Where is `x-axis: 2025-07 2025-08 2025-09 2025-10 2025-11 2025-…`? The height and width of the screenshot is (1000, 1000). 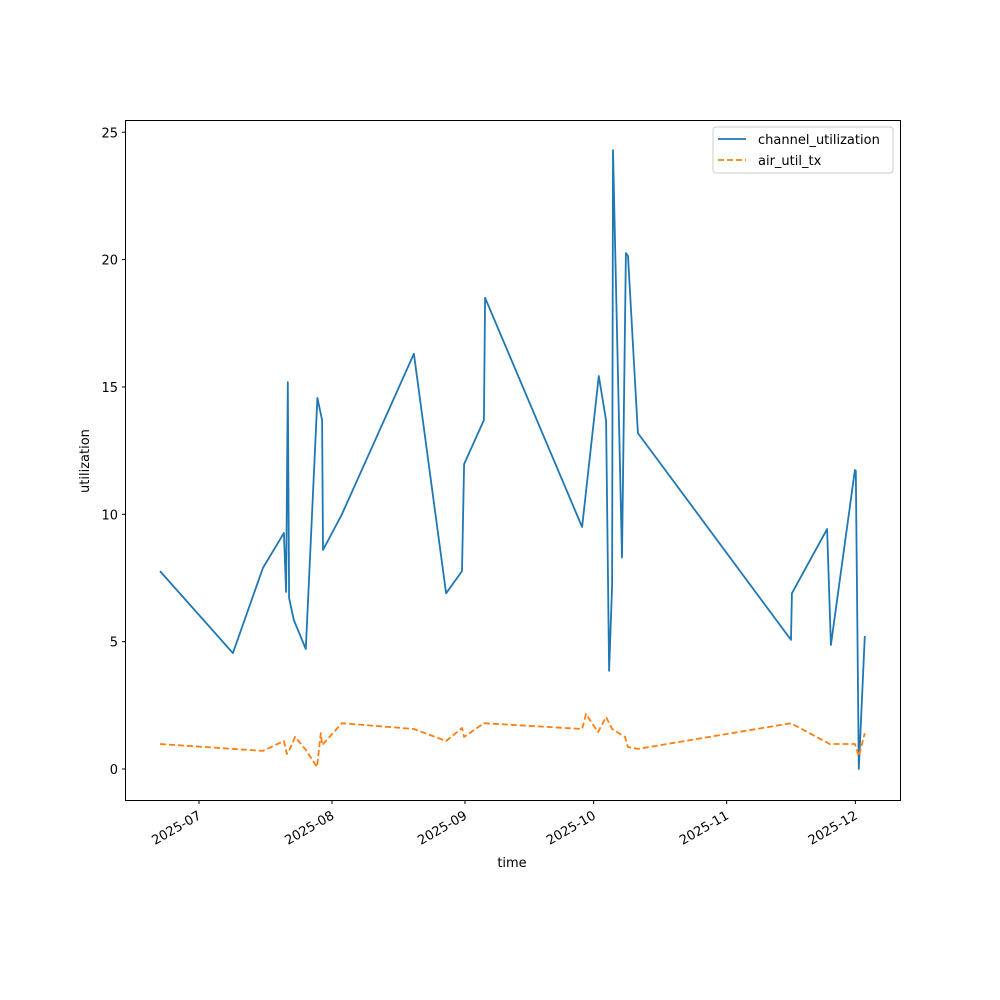
x-axis: 2025-07 2025-08 2025-09 2025-10 2025-11 2025-… is located at coordinates (504, 824).